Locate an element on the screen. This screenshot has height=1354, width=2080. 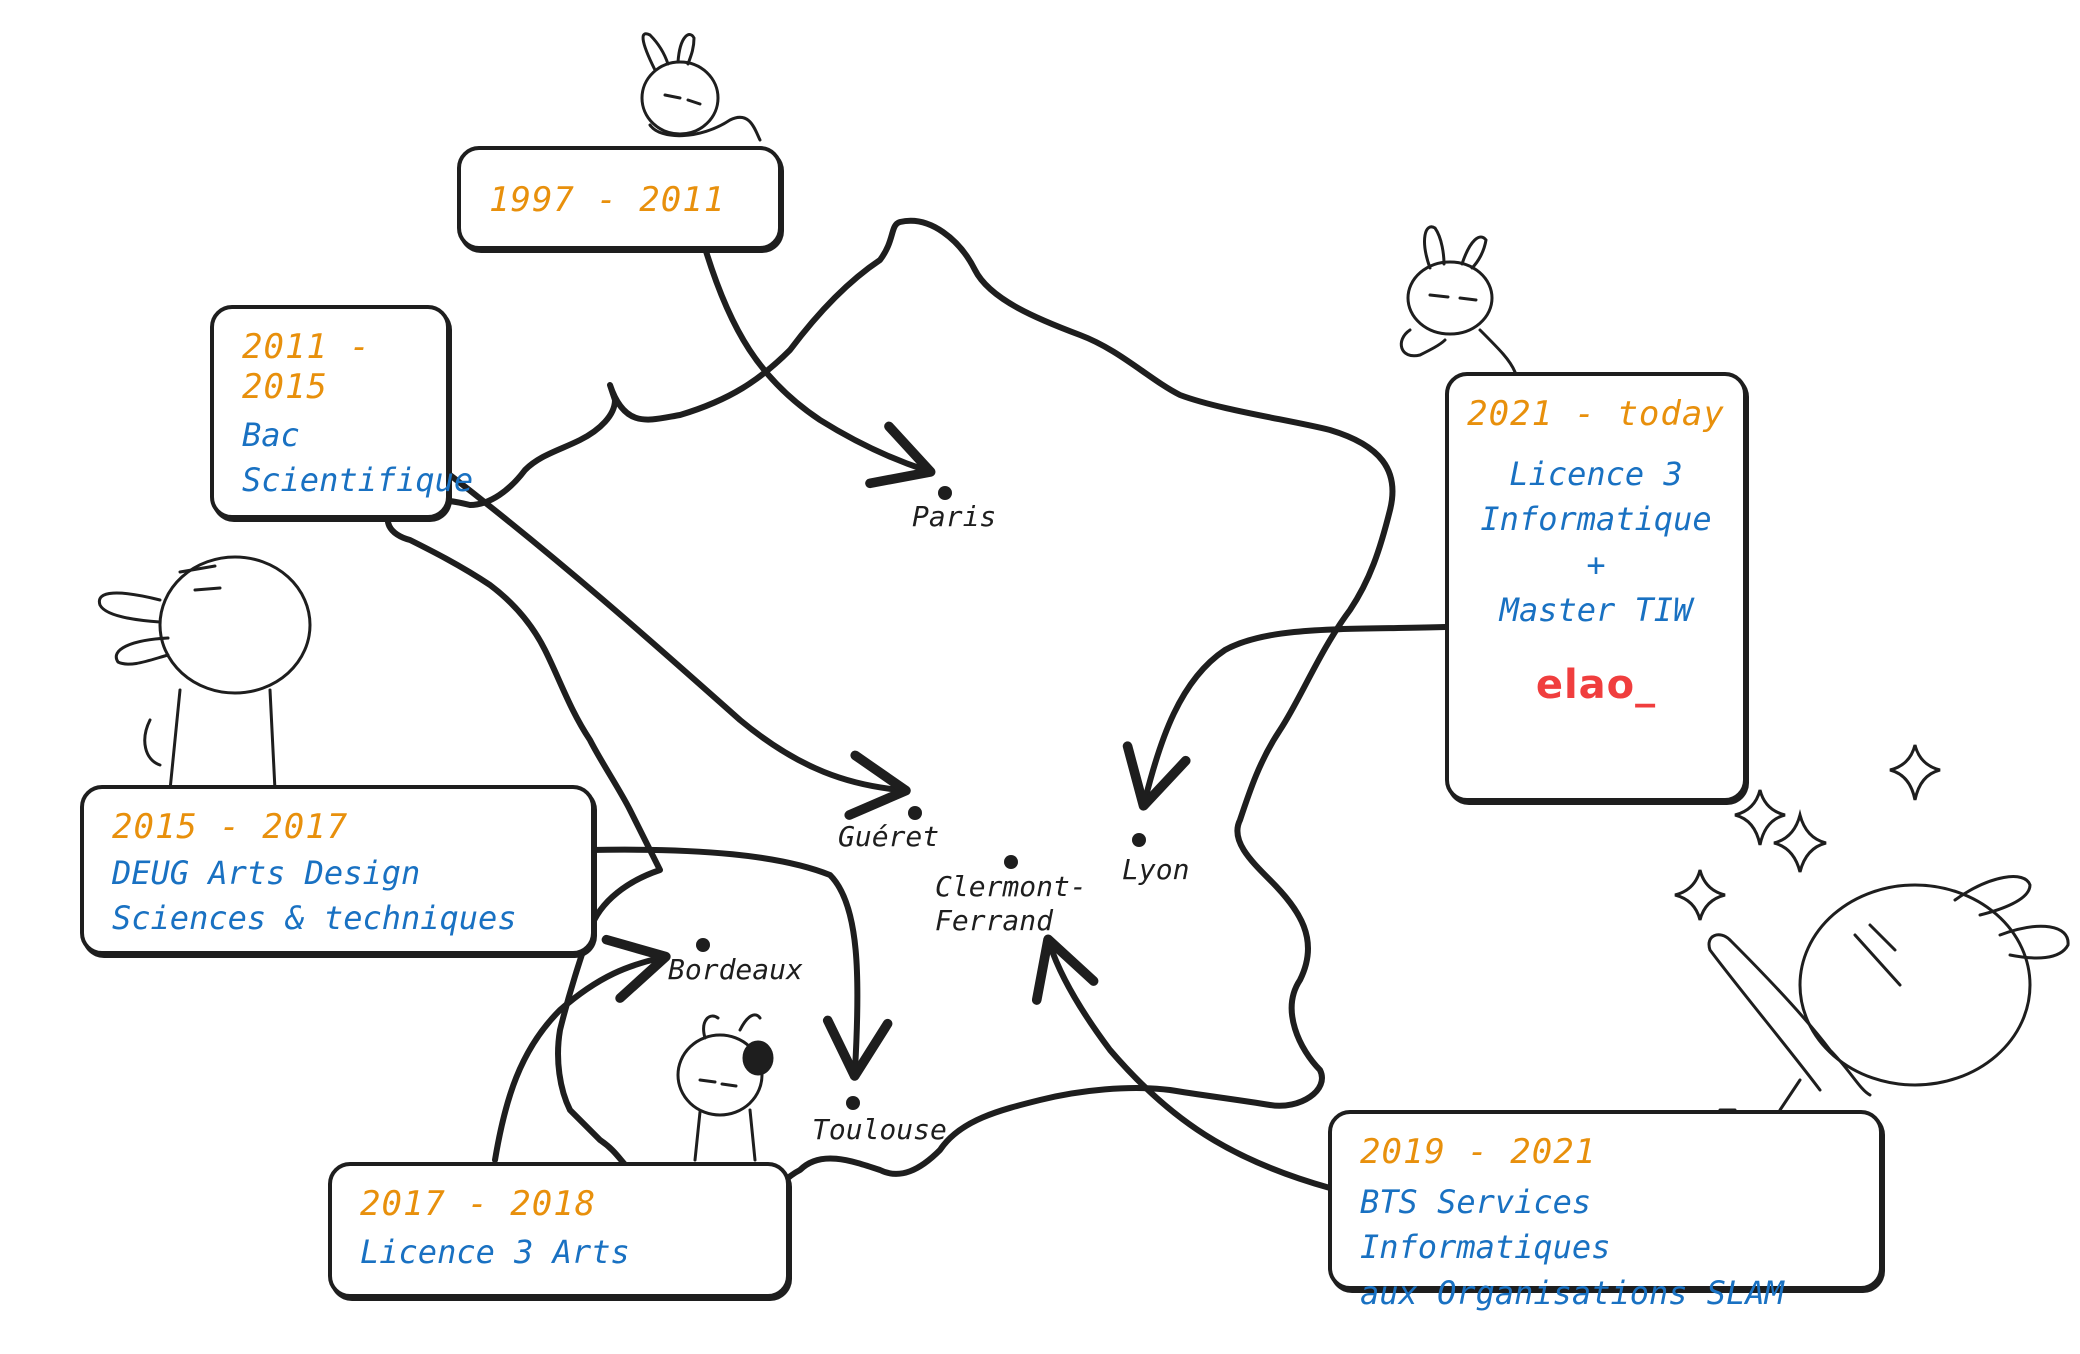
sparkle-icons is located at coordinates (1807, 832).